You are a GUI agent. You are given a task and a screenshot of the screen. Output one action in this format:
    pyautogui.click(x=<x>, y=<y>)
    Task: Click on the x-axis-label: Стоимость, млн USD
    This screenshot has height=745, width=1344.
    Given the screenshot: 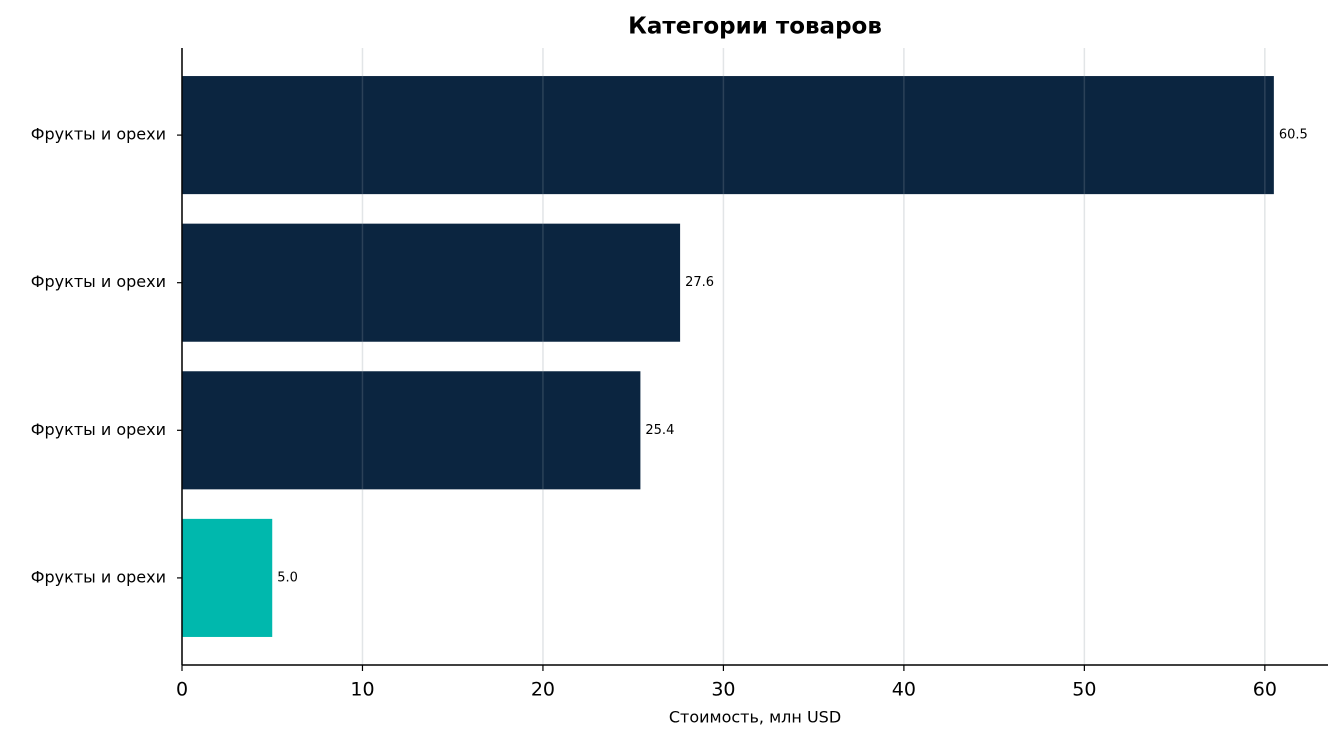 What is the action you would take?
    pyautogui.click(x=755, y=717)
    